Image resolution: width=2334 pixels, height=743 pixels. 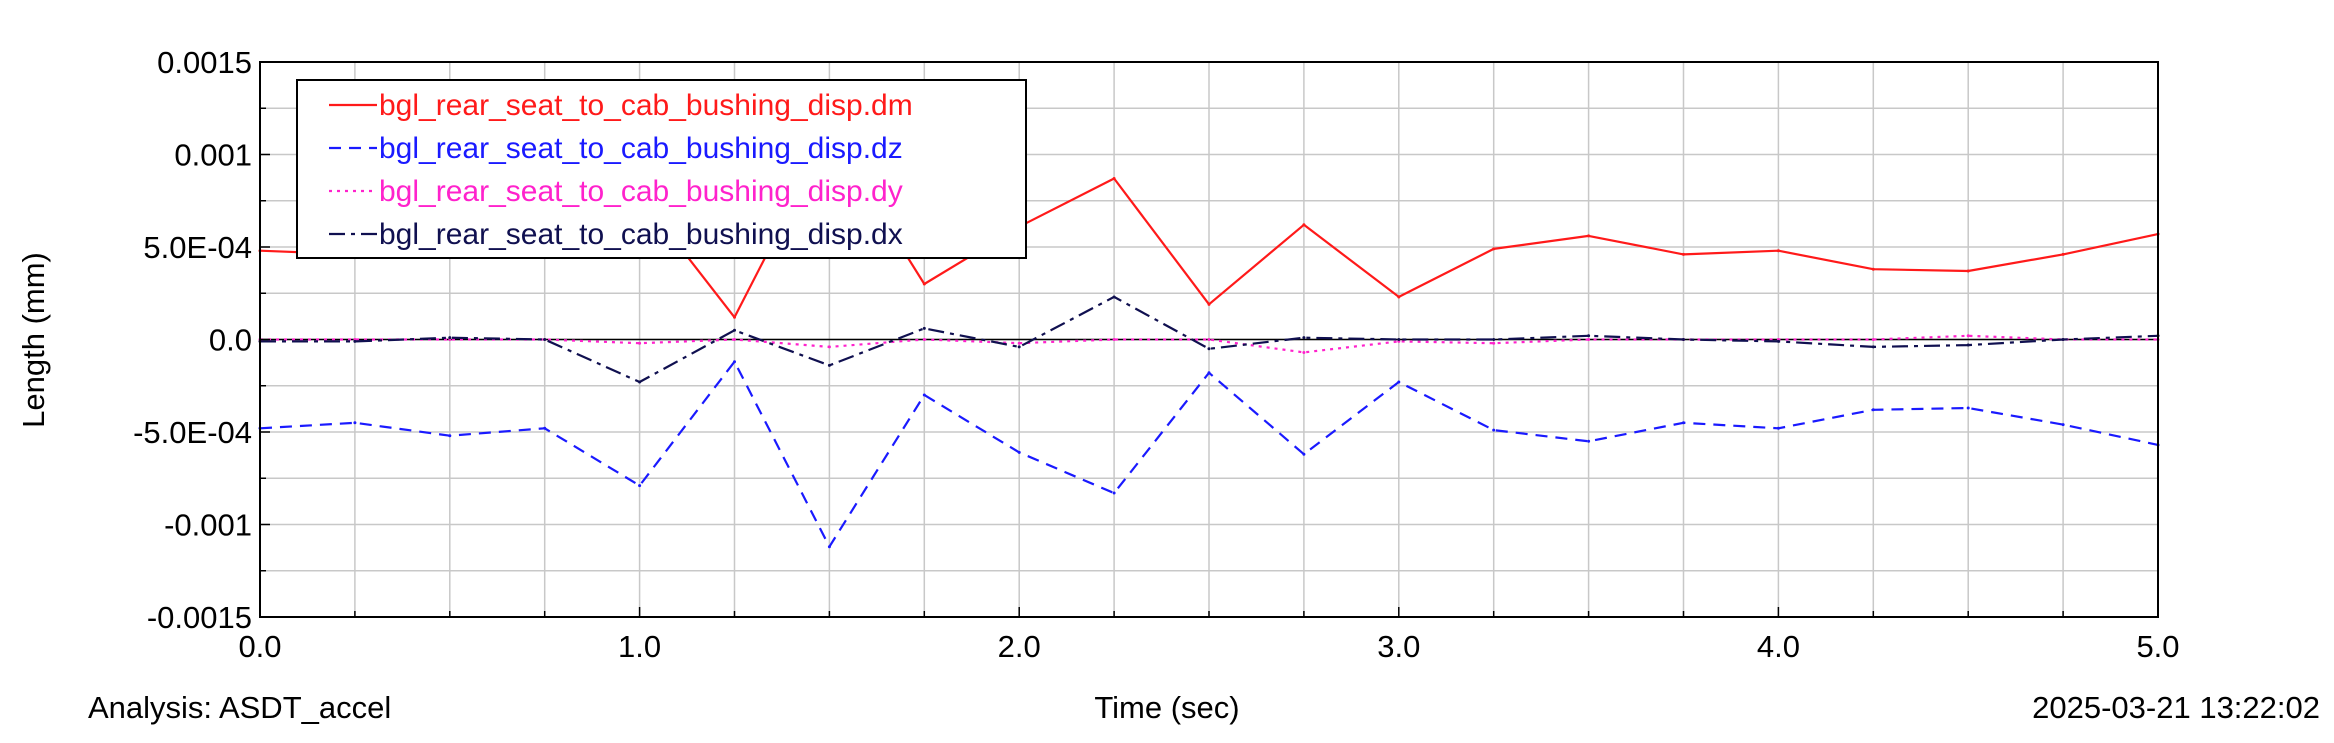 I want to click on analysis-name: ASDT_accel, so click(x=305, y=707).